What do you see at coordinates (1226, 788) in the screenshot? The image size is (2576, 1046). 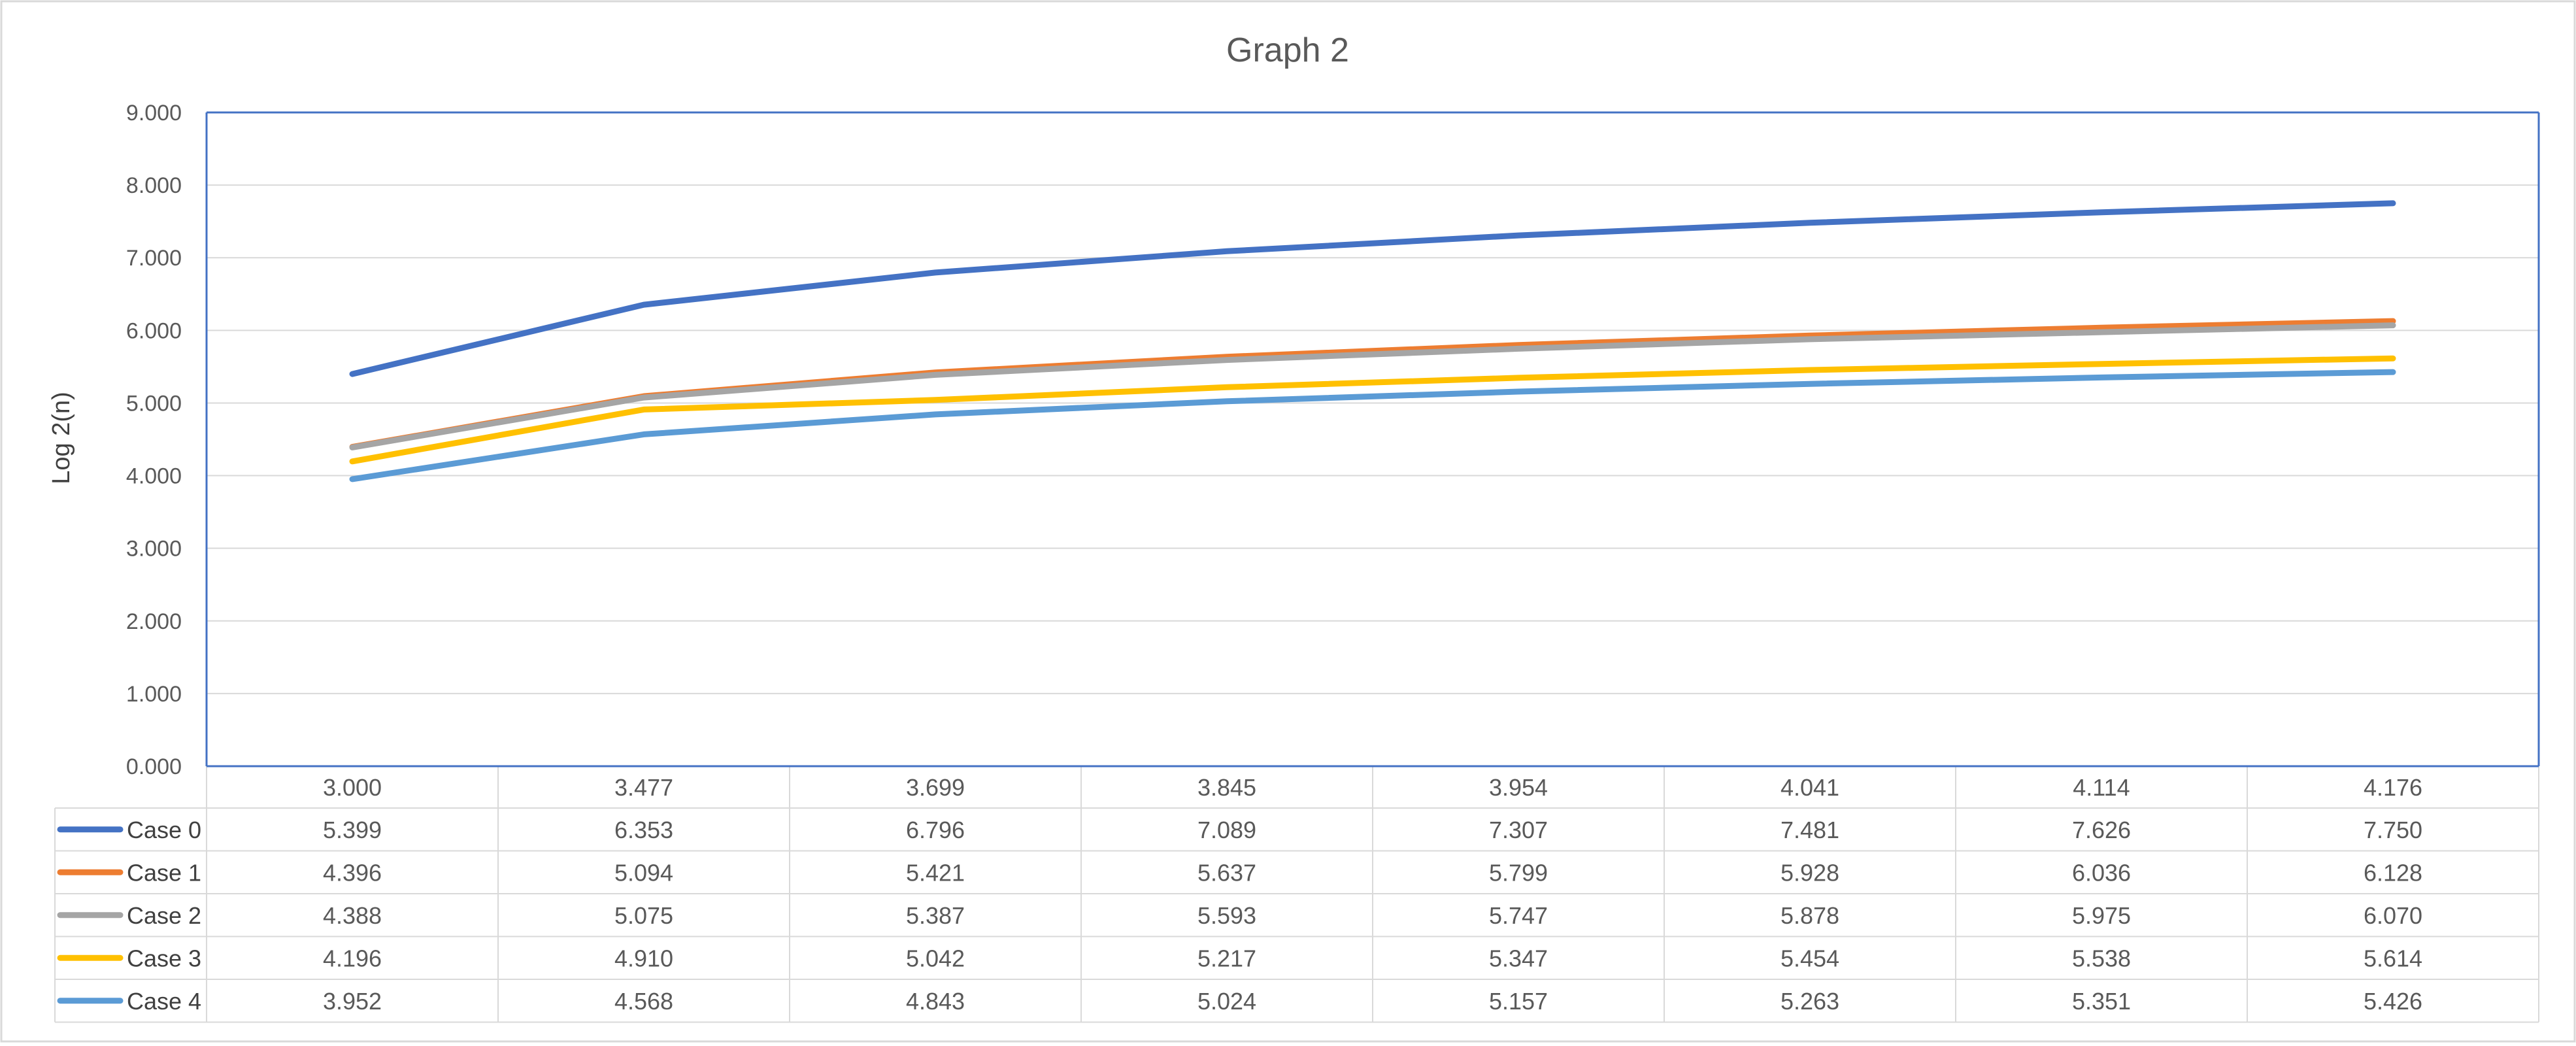 I see `x-tick-label: 3.845` at bounding box center [1226, 788].